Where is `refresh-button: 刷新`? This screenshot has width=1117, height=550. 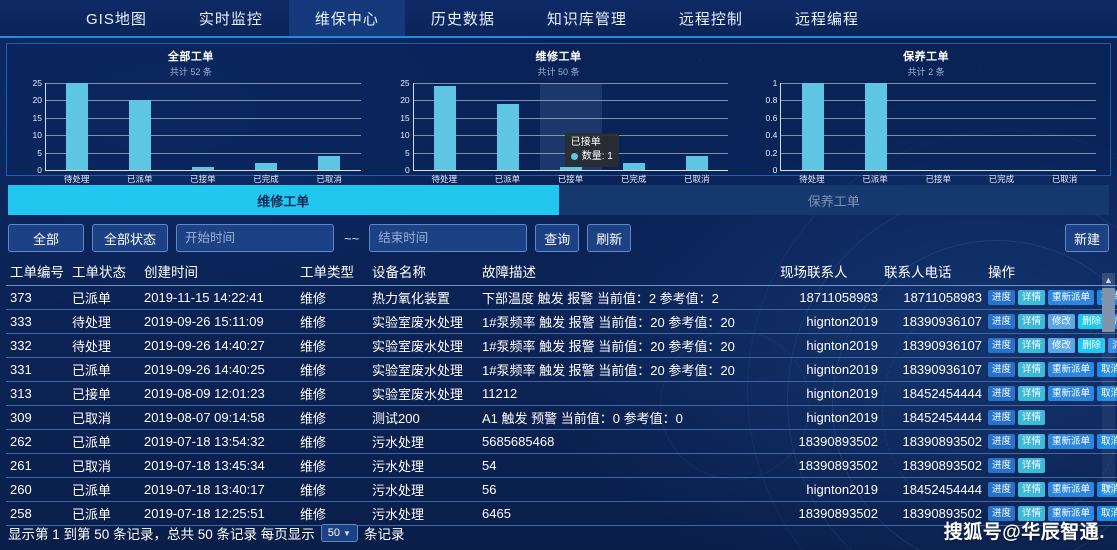
refresh-button: 刷新 is located at coordinates (609, 238).